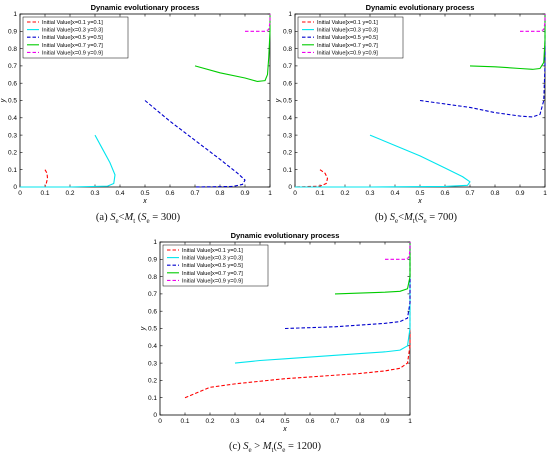 This screenshot has height=460, width=550. What do you see at coordinates (101, 217) in the screenshot?
I see `caption-tag: (a)` at bounding box center [101, 217].